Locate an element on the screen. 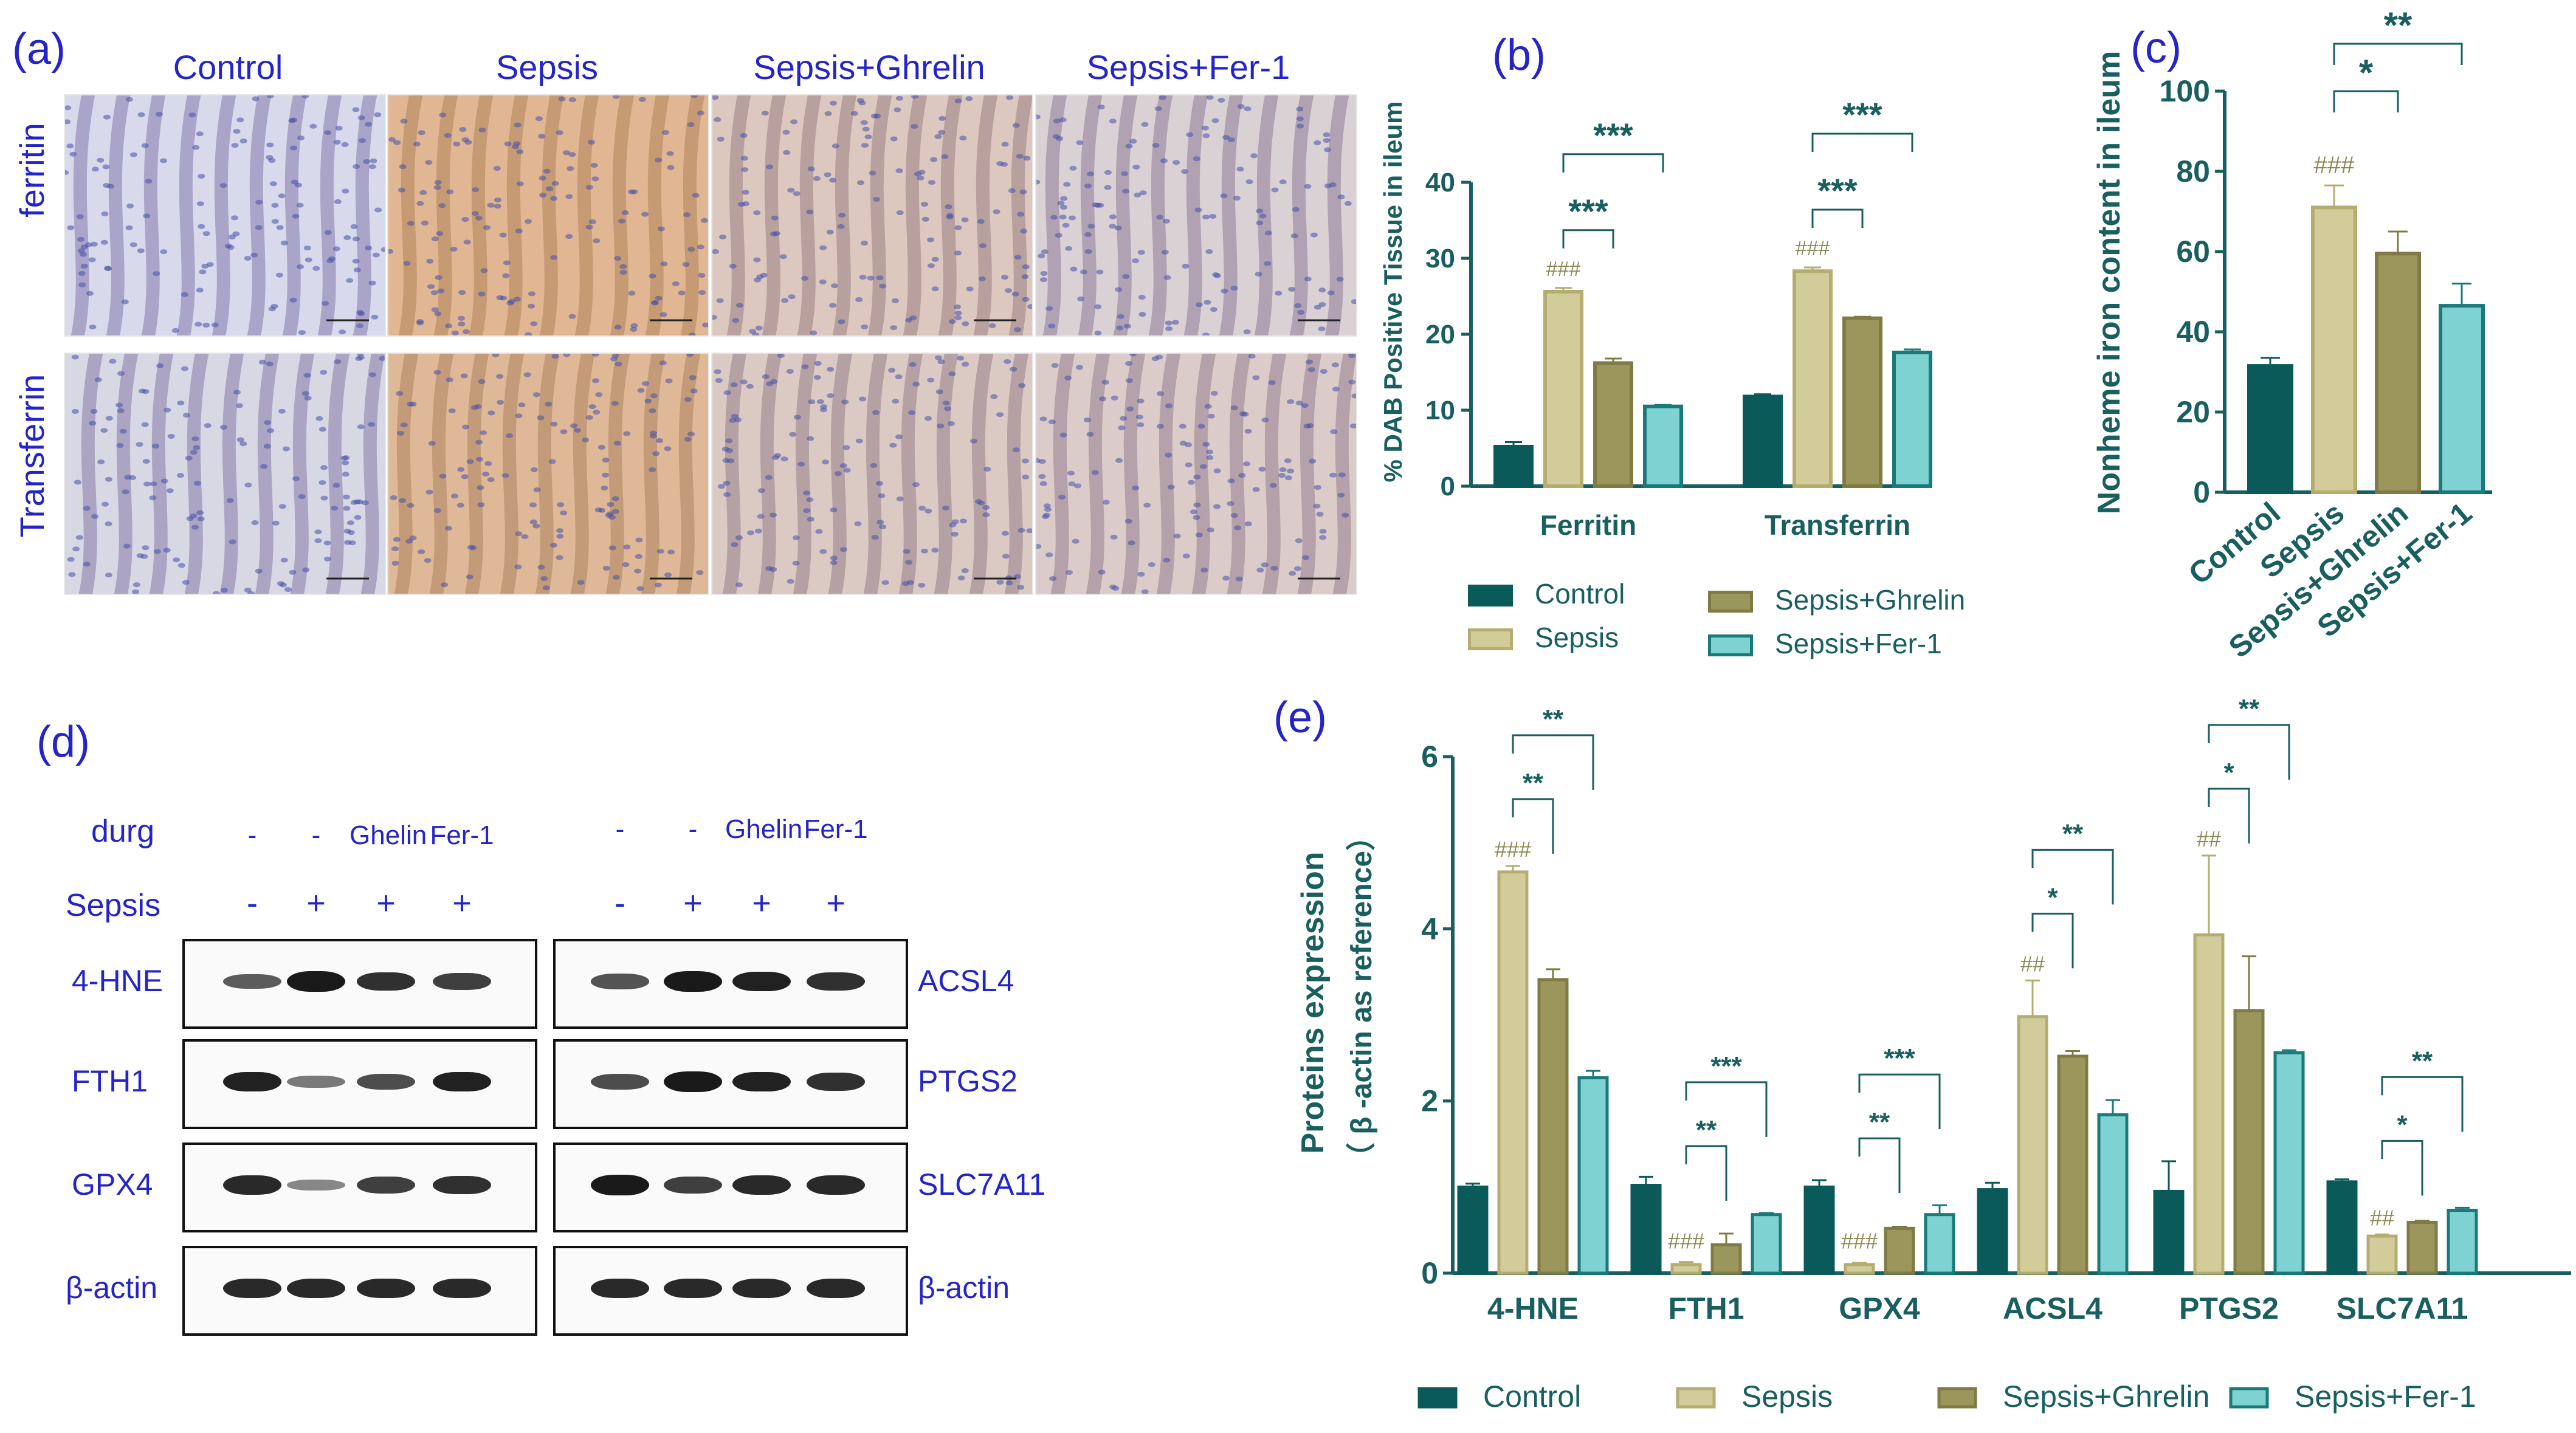 This screenshot has width=2576, height=1433. legend-label: Sepsis is located at coordinates (1787, 1397).